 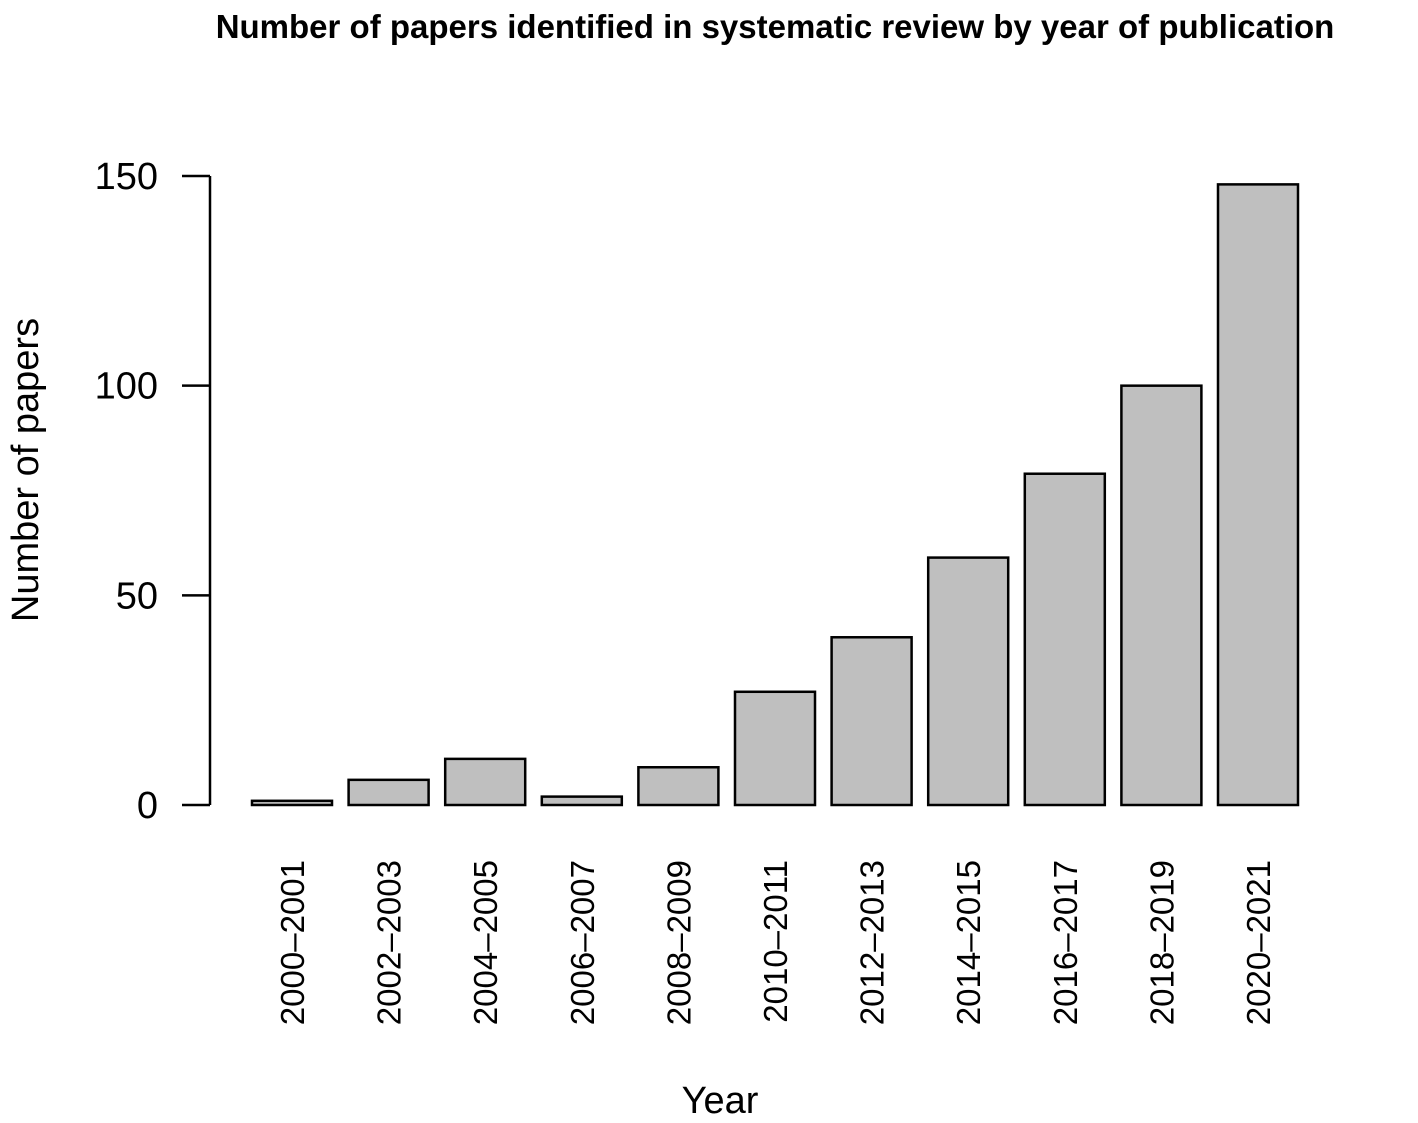 What do you see at coordinates (871, 721) in the screenshot?
I see `bar-2012-2013` at bounding box center [871, 721].